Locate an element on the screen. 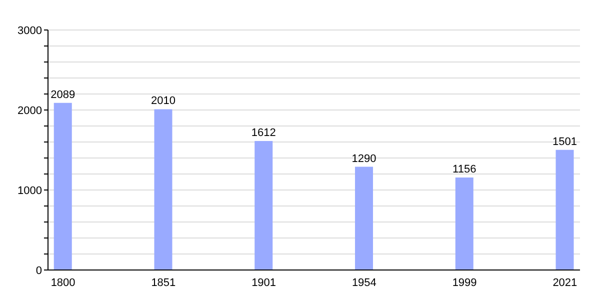 This screenshot has height=300, width=600. data-label: 2010 is located at coordinates (163, 101).